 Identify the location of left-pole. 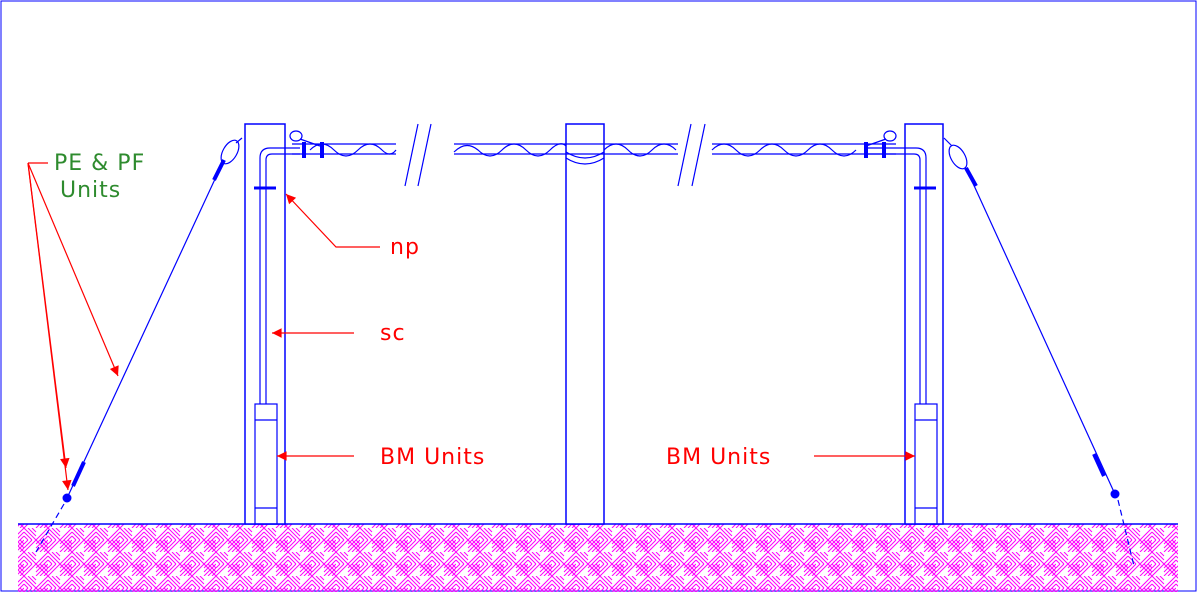
(265, 324).